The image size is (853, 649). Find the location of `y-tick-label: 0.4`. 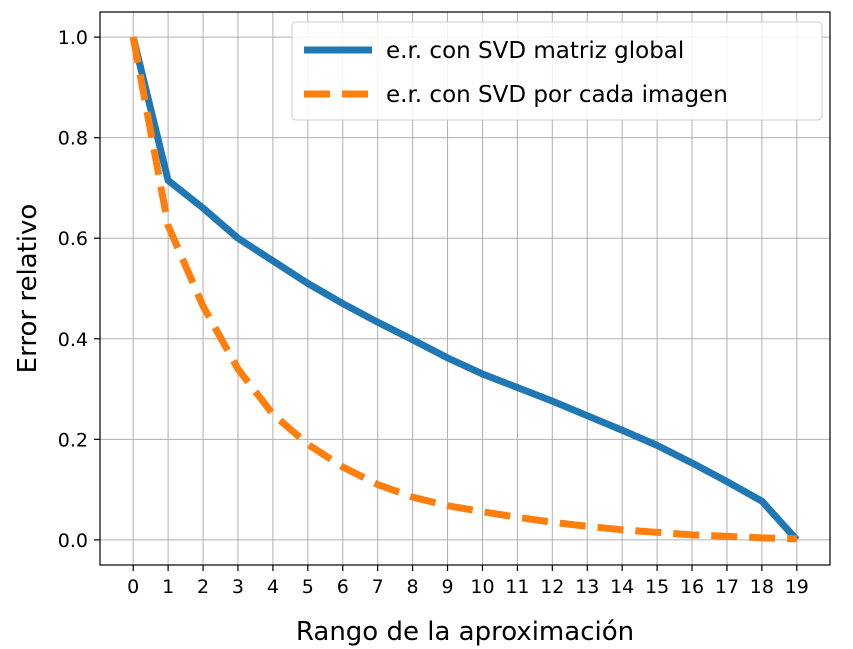

y-tick-label: 0.4 is located at coordinates (73, 340).